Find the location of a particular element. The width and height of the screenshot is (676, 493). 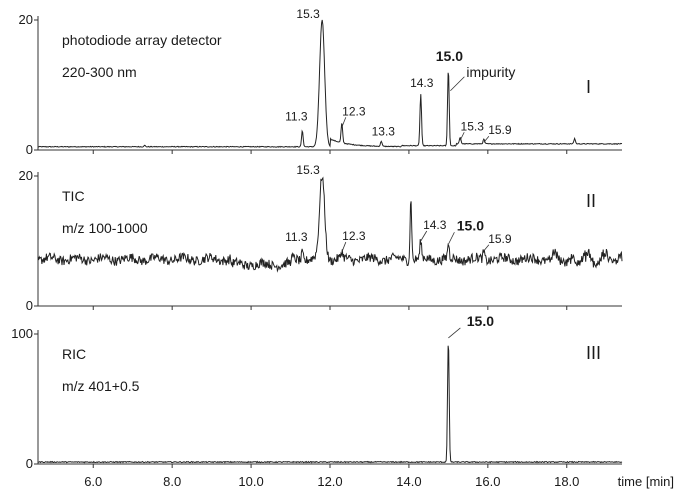

x-tick-label: 8.0 is located at coordinates (172, 481).